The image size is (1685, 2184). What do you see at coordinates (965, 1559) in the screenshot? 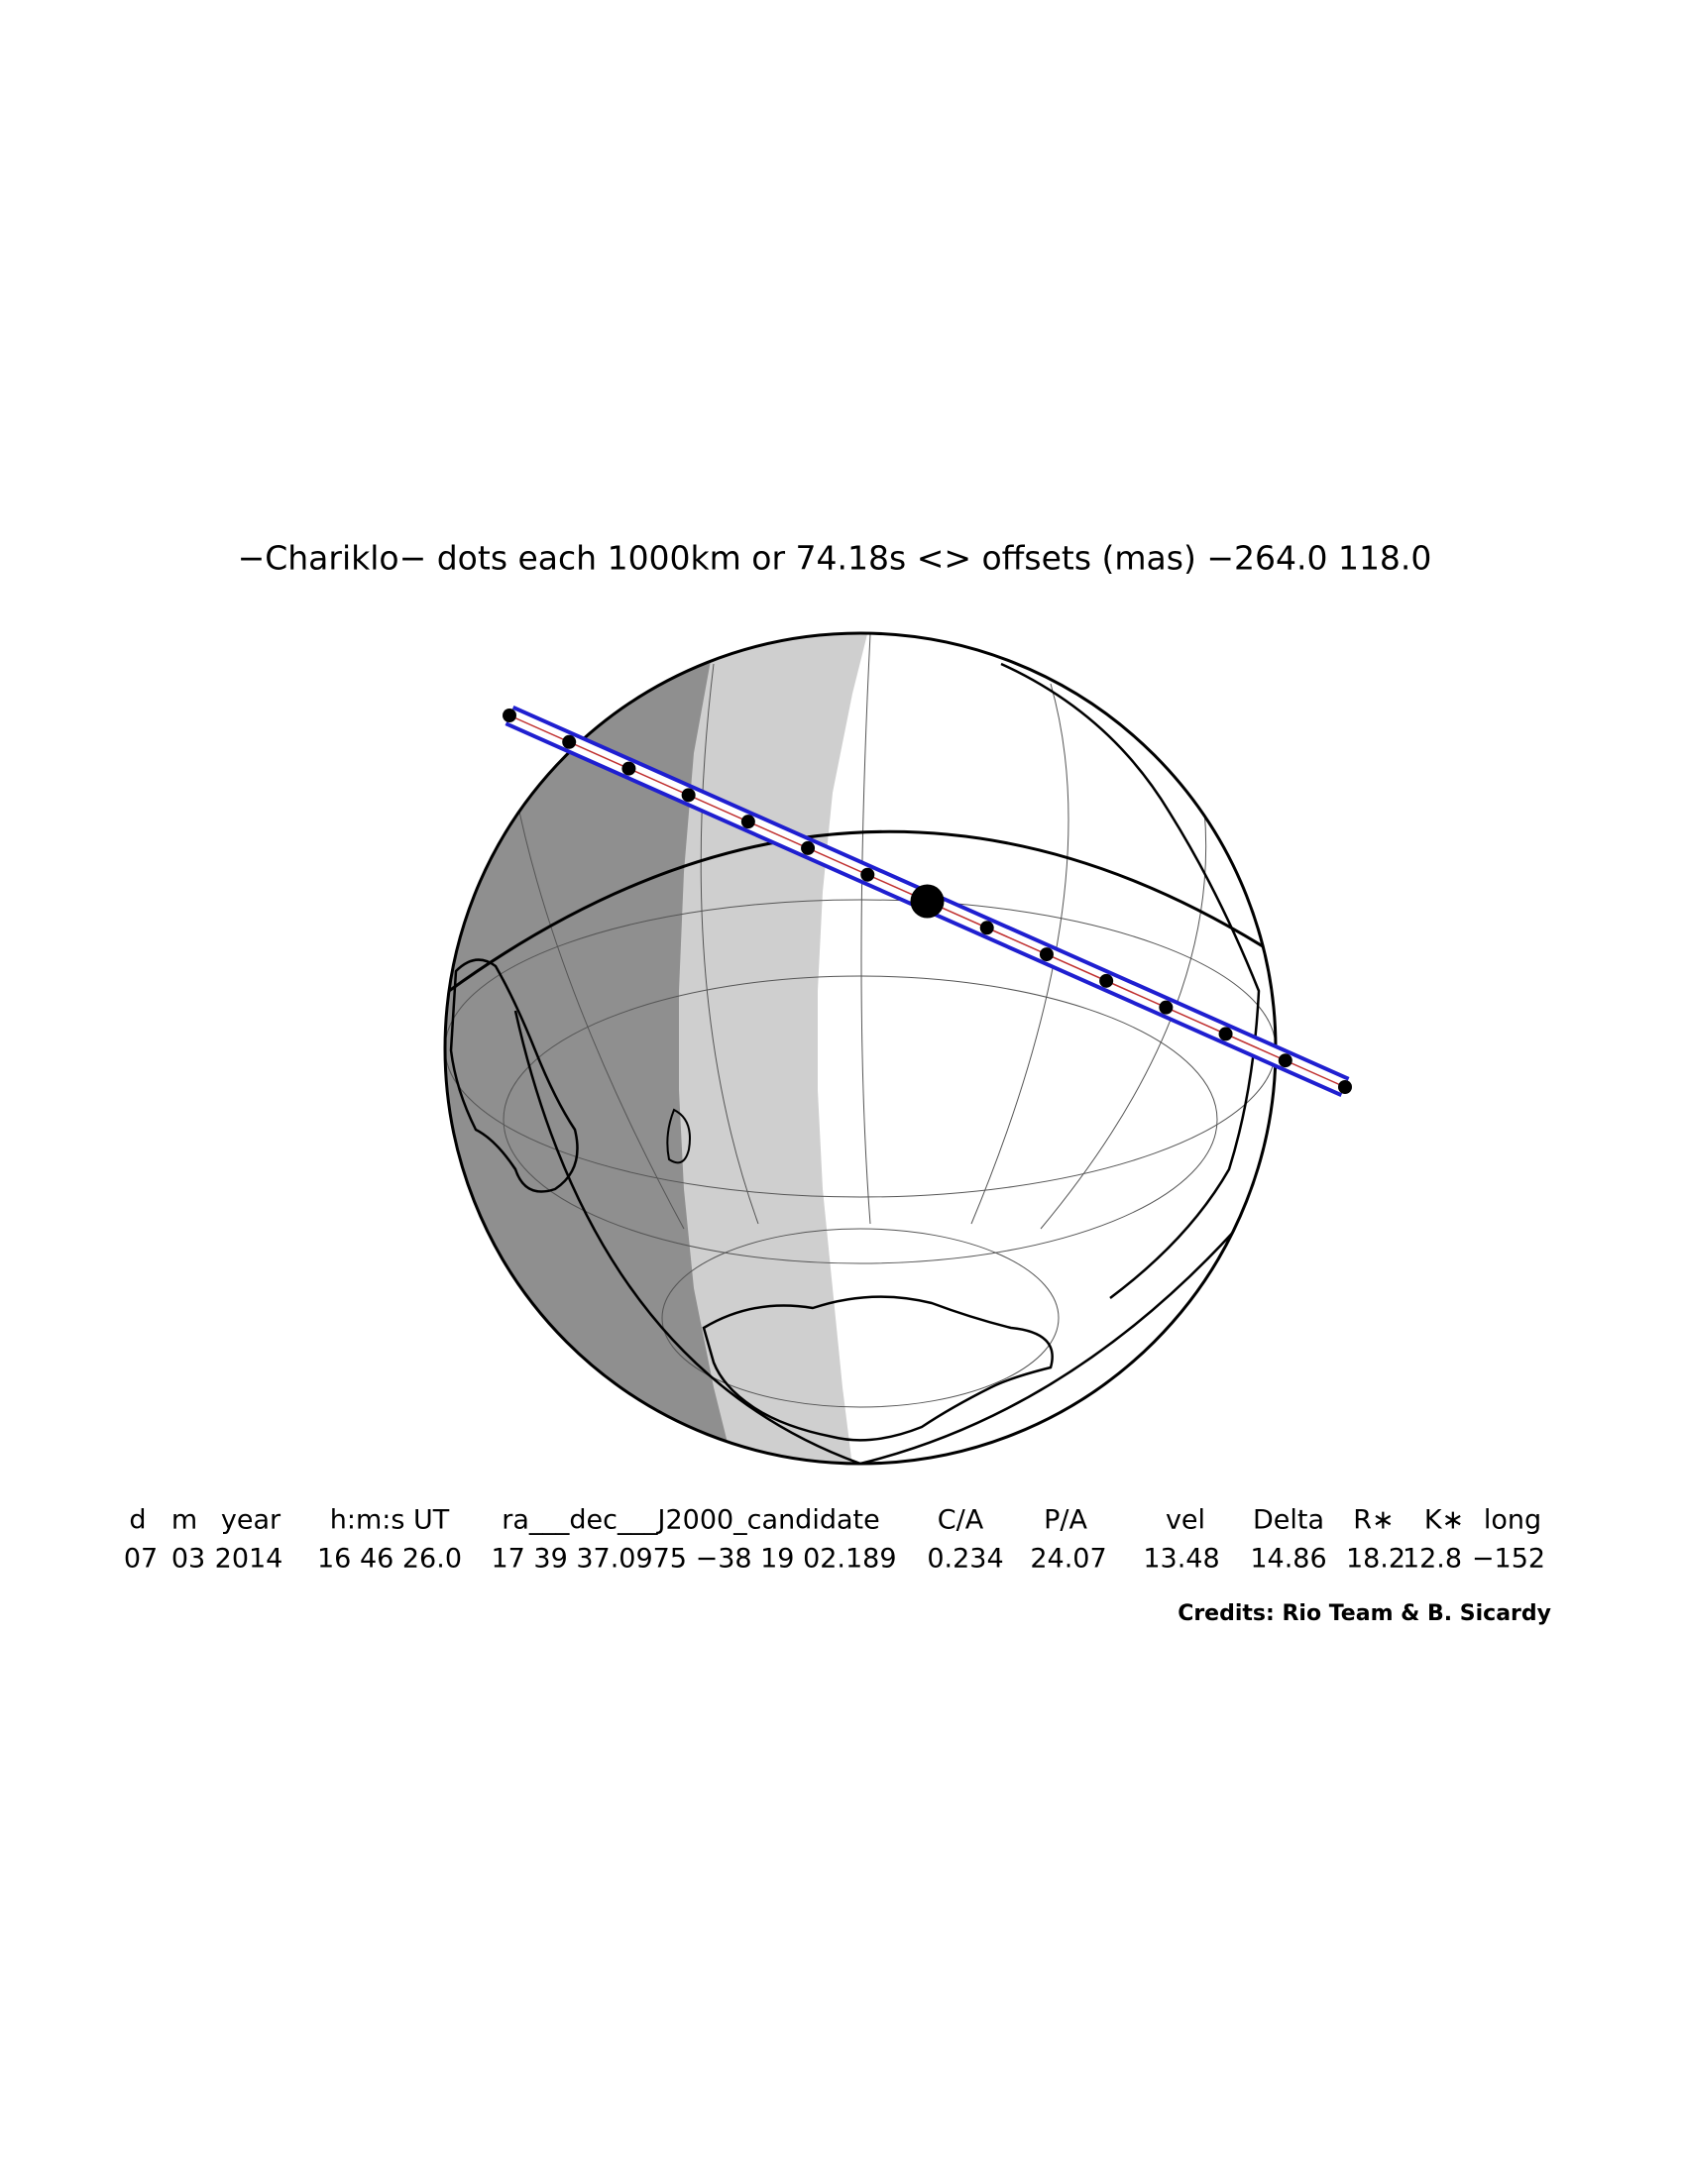
I see `table-value: 0.234` at bounding box center [965, 1559].